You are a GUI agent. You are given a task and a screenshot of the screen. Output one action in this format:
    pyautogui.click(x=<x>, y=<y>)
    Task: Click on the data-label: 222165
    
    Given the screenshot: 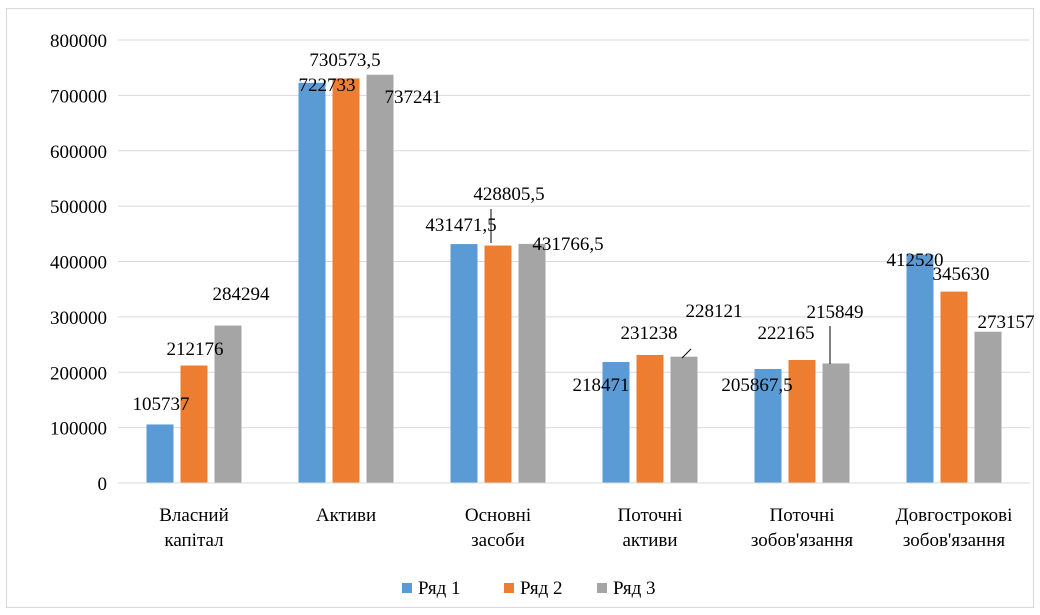 What is the action you would take?
    pyautogui.click(x=786, y=333)
    